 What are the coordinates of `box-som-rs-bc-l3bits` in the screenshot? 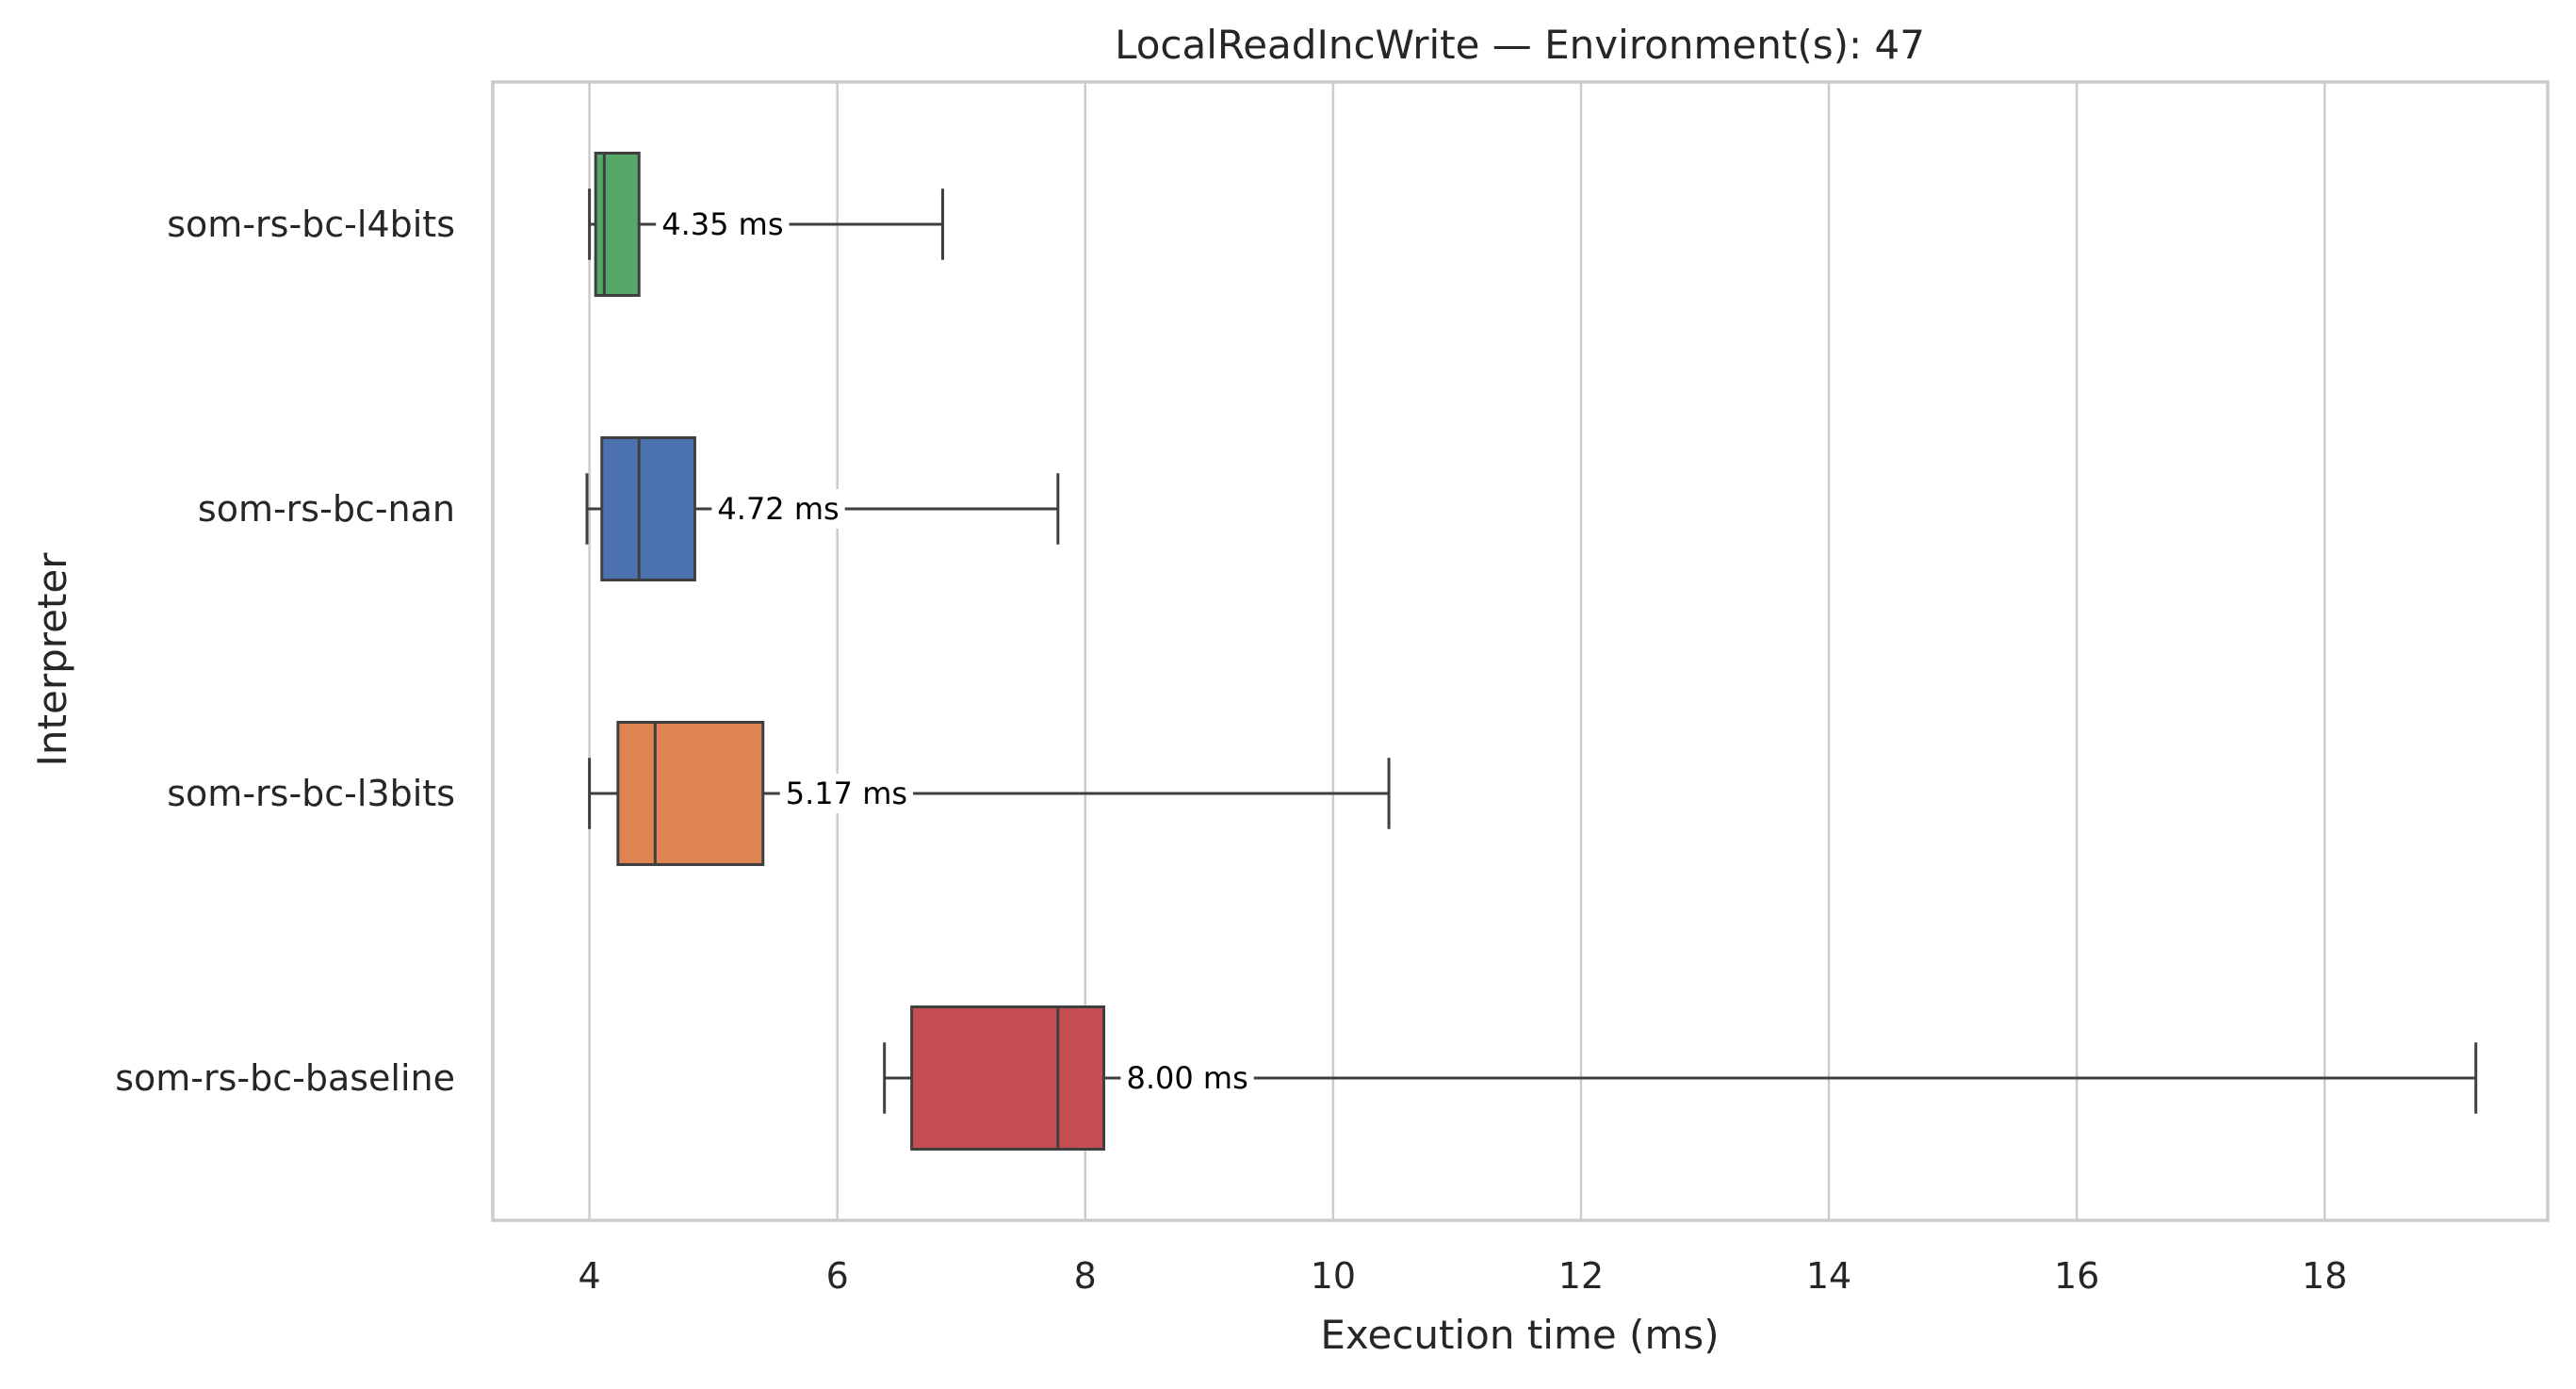 It's located at (690, 793).